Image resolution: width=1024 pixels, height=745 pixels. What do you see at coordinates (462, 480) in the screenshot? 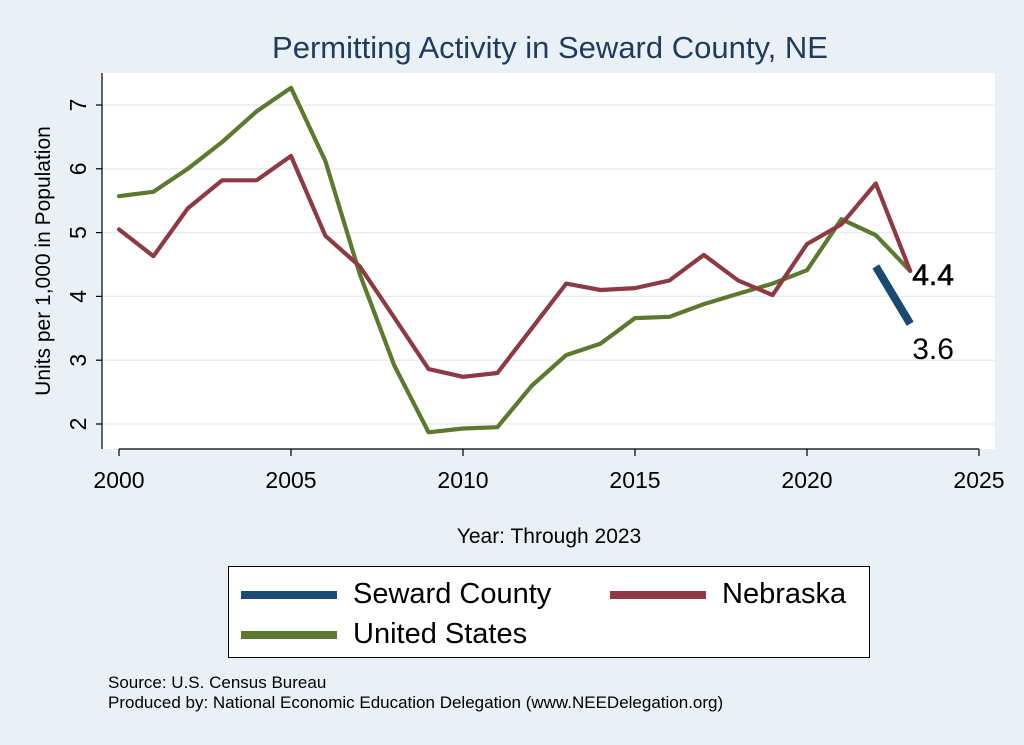
I see `x-tick-label: 2010` at bounding box center [462, 480].